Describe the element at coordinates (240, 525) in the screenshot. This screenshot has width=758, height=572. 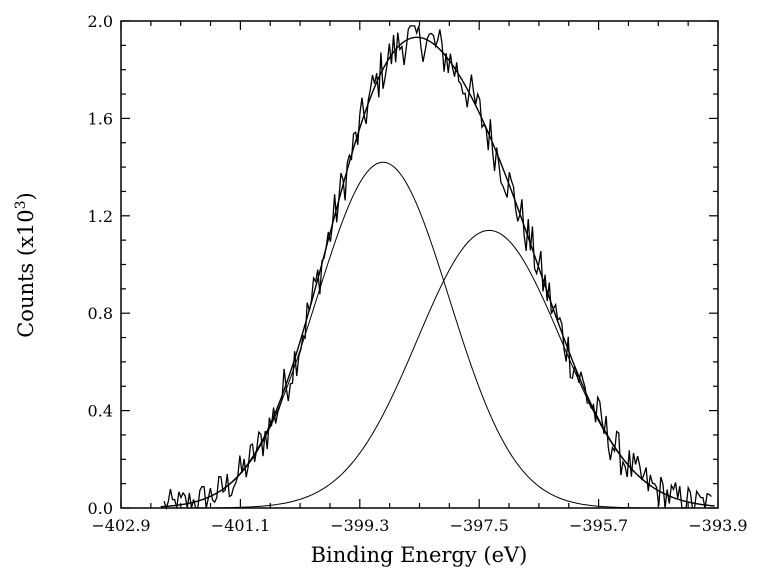
I see `x-tick-label: −401.1` at that location.